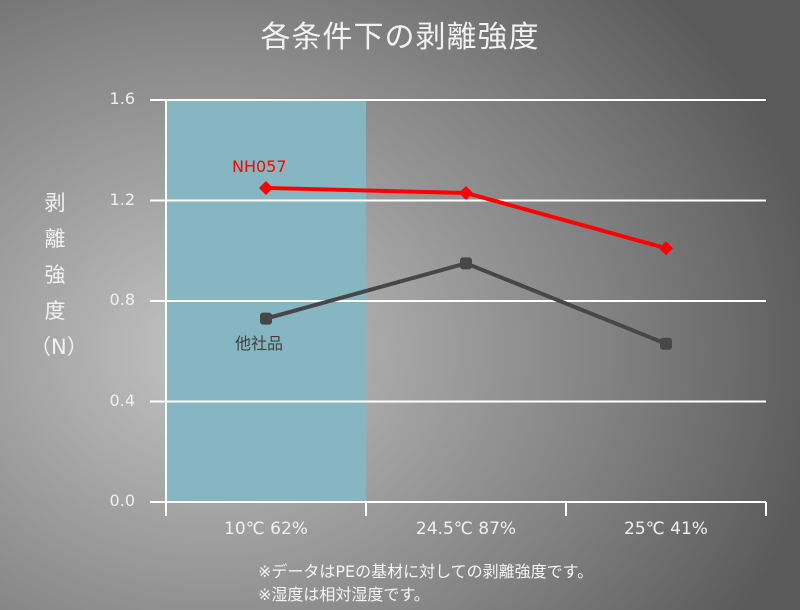 The image size is (800, 610). Describe the element at coordinates (122, 400) in the screenshot. I see `y-tick-label: 0.4` at that location.